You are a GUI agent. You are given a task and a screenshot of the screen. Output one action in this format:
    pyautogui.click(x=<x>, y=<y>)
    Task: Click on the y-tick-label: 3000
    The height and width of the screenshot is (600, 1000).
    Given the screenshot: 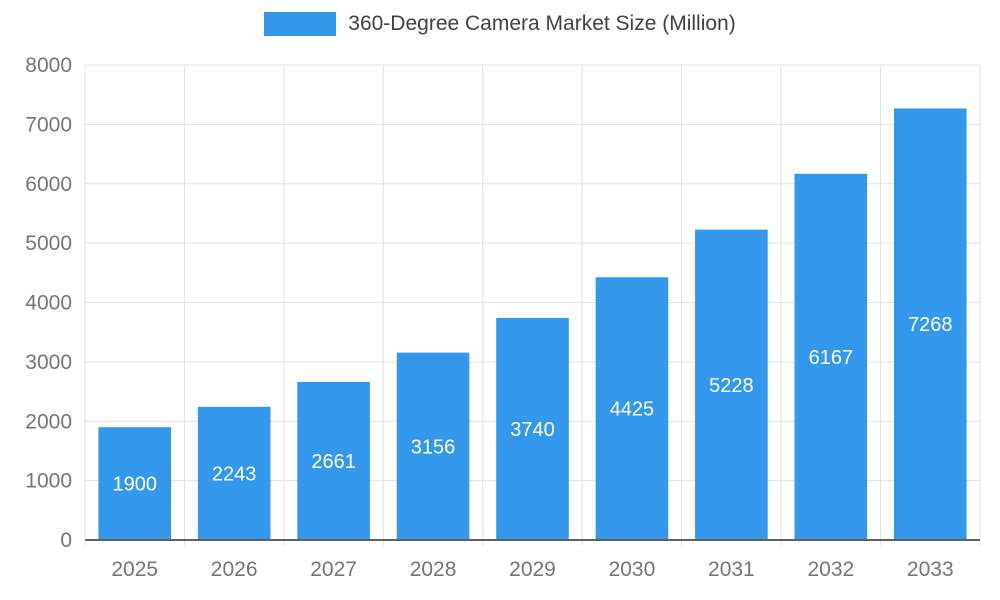 What is the action you would take?
    pyautogui.click(x=48, y=362)
    